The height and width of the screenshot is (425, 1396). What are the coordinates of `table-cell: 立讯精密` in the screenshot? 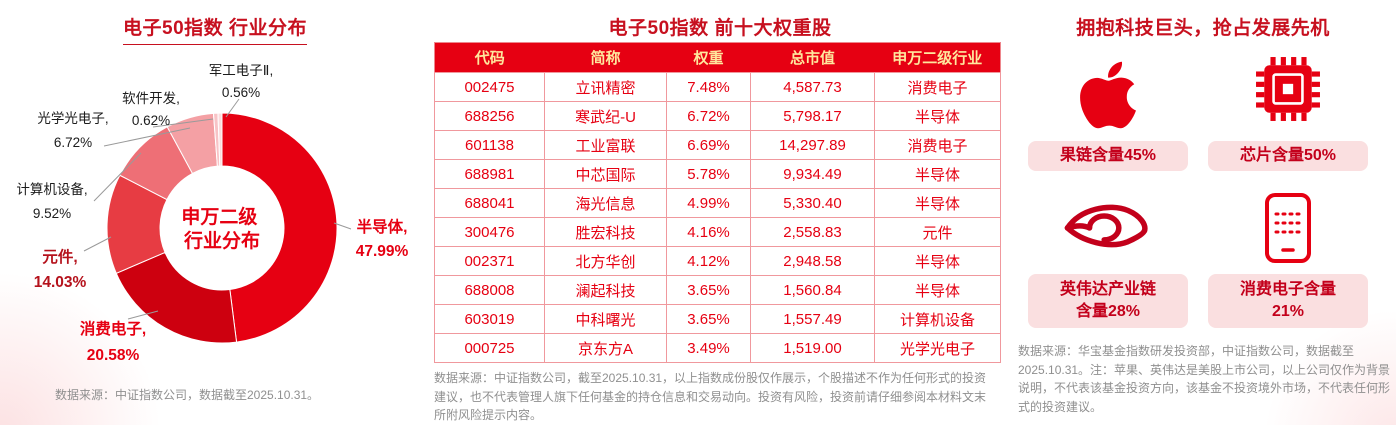 It's located at (605, 87).